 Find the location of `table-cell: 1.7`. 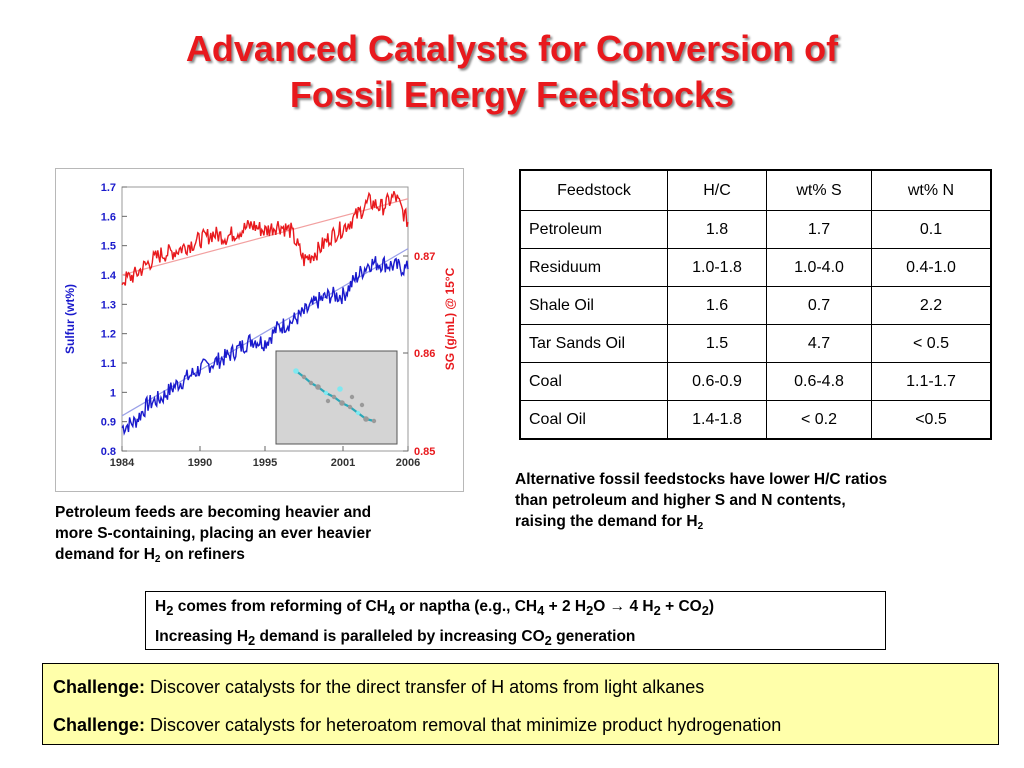

table-cell: 1.7 is located at coordinates (819, 229).